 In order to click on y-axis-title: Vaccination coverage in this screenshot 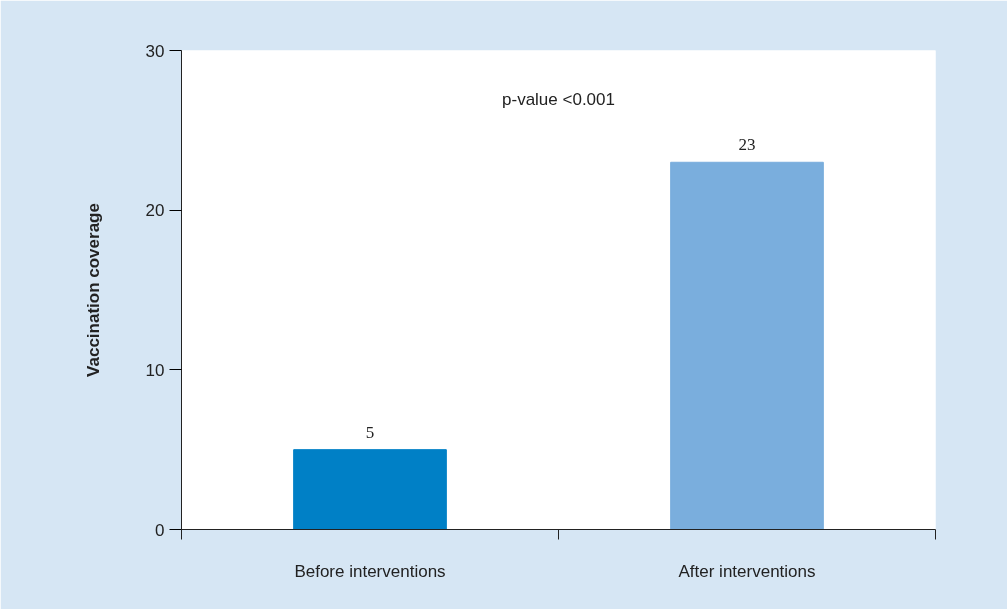, I will do `click(93, 290)`.